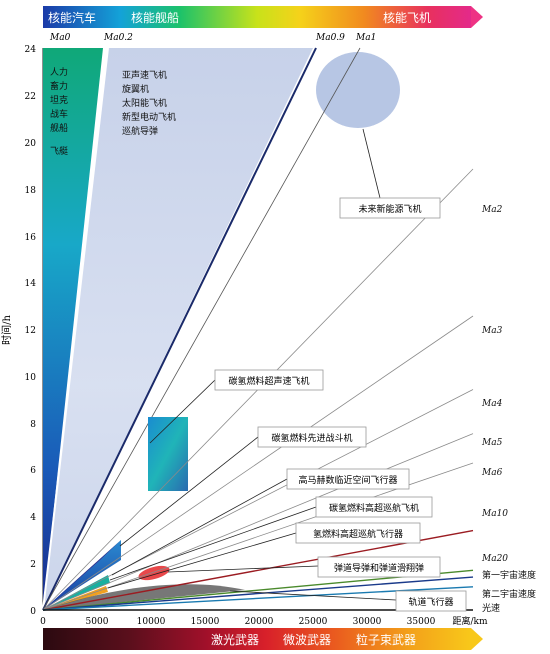 The height and width of the screenshot is (654, 550). What do you see at coordinates (33, 518) in the screenshot?
I see `y-tick-label: 4` at bounding box center [33, 518].